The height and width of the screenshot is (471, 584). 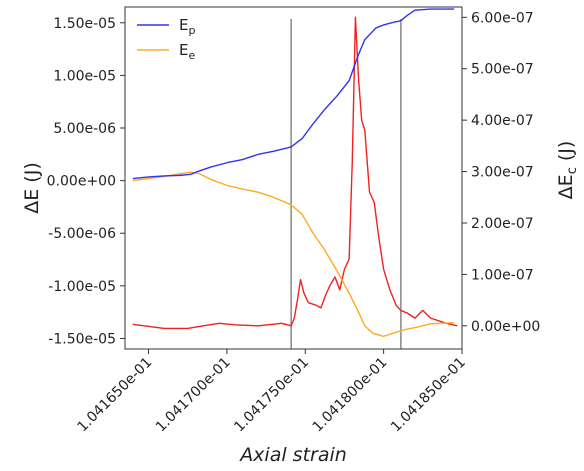 I want to click on right-tick-label: 5.00e-07, so click(x=502, y=70).